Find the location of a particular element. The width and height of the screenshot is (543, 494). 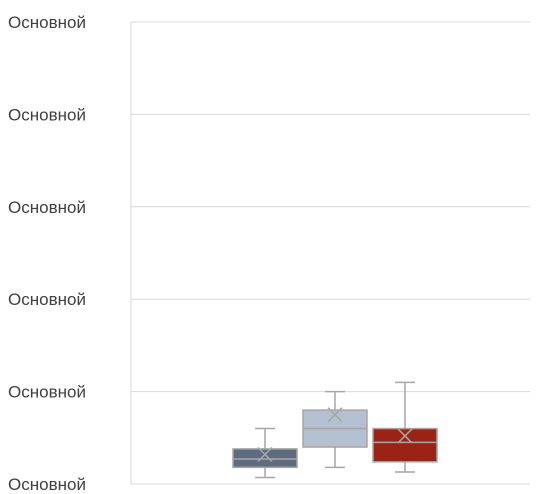

y-tick-label-2: Основной is located at coordinates (47, 299).